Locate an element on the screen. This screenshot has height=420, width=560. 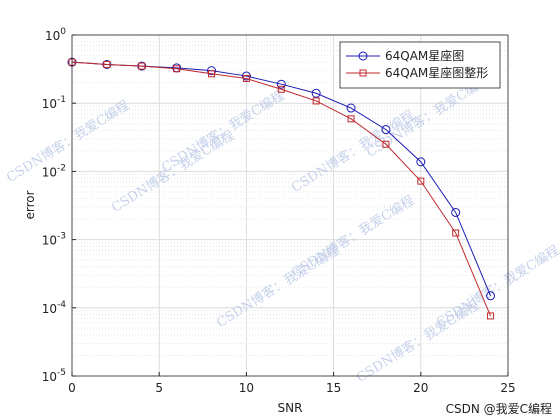
y-tick-exponent: 0 is located at coordinates (63, 32).